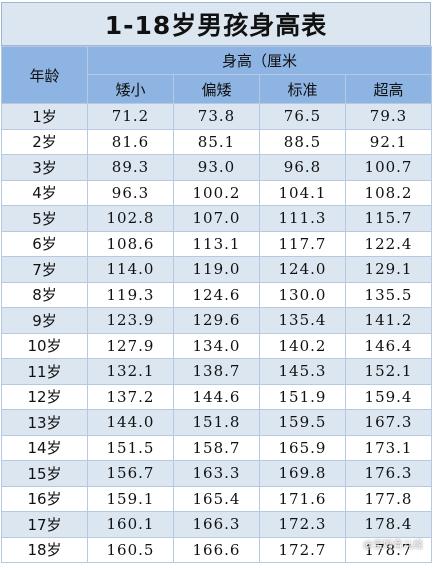  Describe the element at coordinates (388, 294) in the screenshot. I see `height-value-cell: 135.5` at that location.